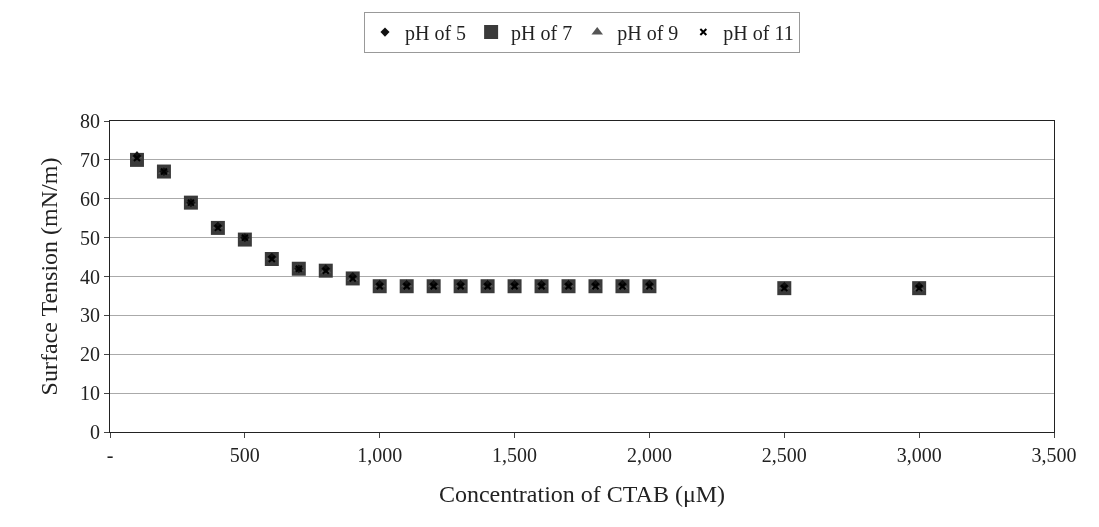 The height and width of the screenshot is (527, 1099). What do you see at coordinates (542, 33) in the screenshot?
I see `legend-label: pH of 7` at bounding box center [542, 33].